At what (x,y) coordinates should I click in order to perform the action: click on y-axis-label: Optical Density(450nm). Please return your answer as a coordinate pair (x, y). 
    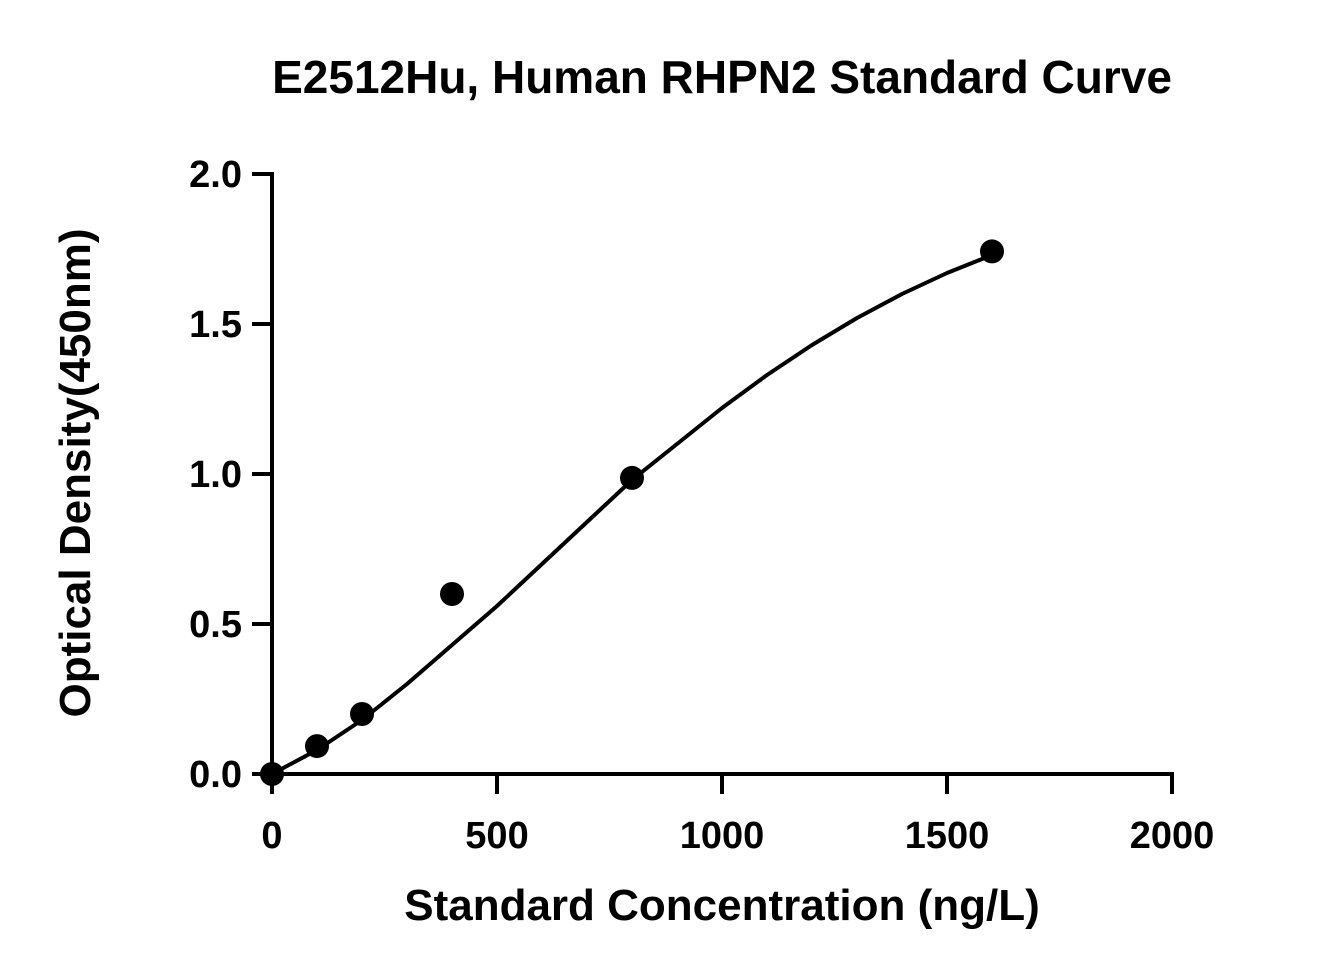
    Looking at the image, I should click on (75, 472).